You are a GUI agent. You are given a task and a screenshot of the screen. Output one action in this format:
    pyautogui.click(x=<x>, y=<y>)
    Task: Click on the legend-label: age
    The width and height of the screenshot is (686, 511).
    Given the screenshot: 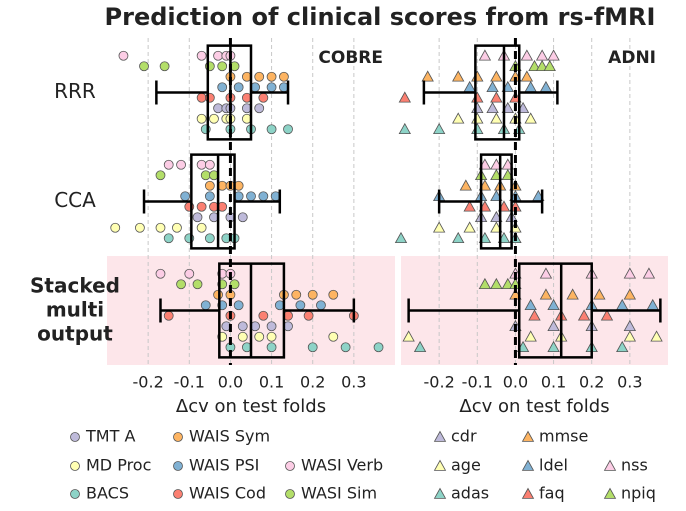 What is the action you would take?
    pyautogui.click(x=466, y=465)
    